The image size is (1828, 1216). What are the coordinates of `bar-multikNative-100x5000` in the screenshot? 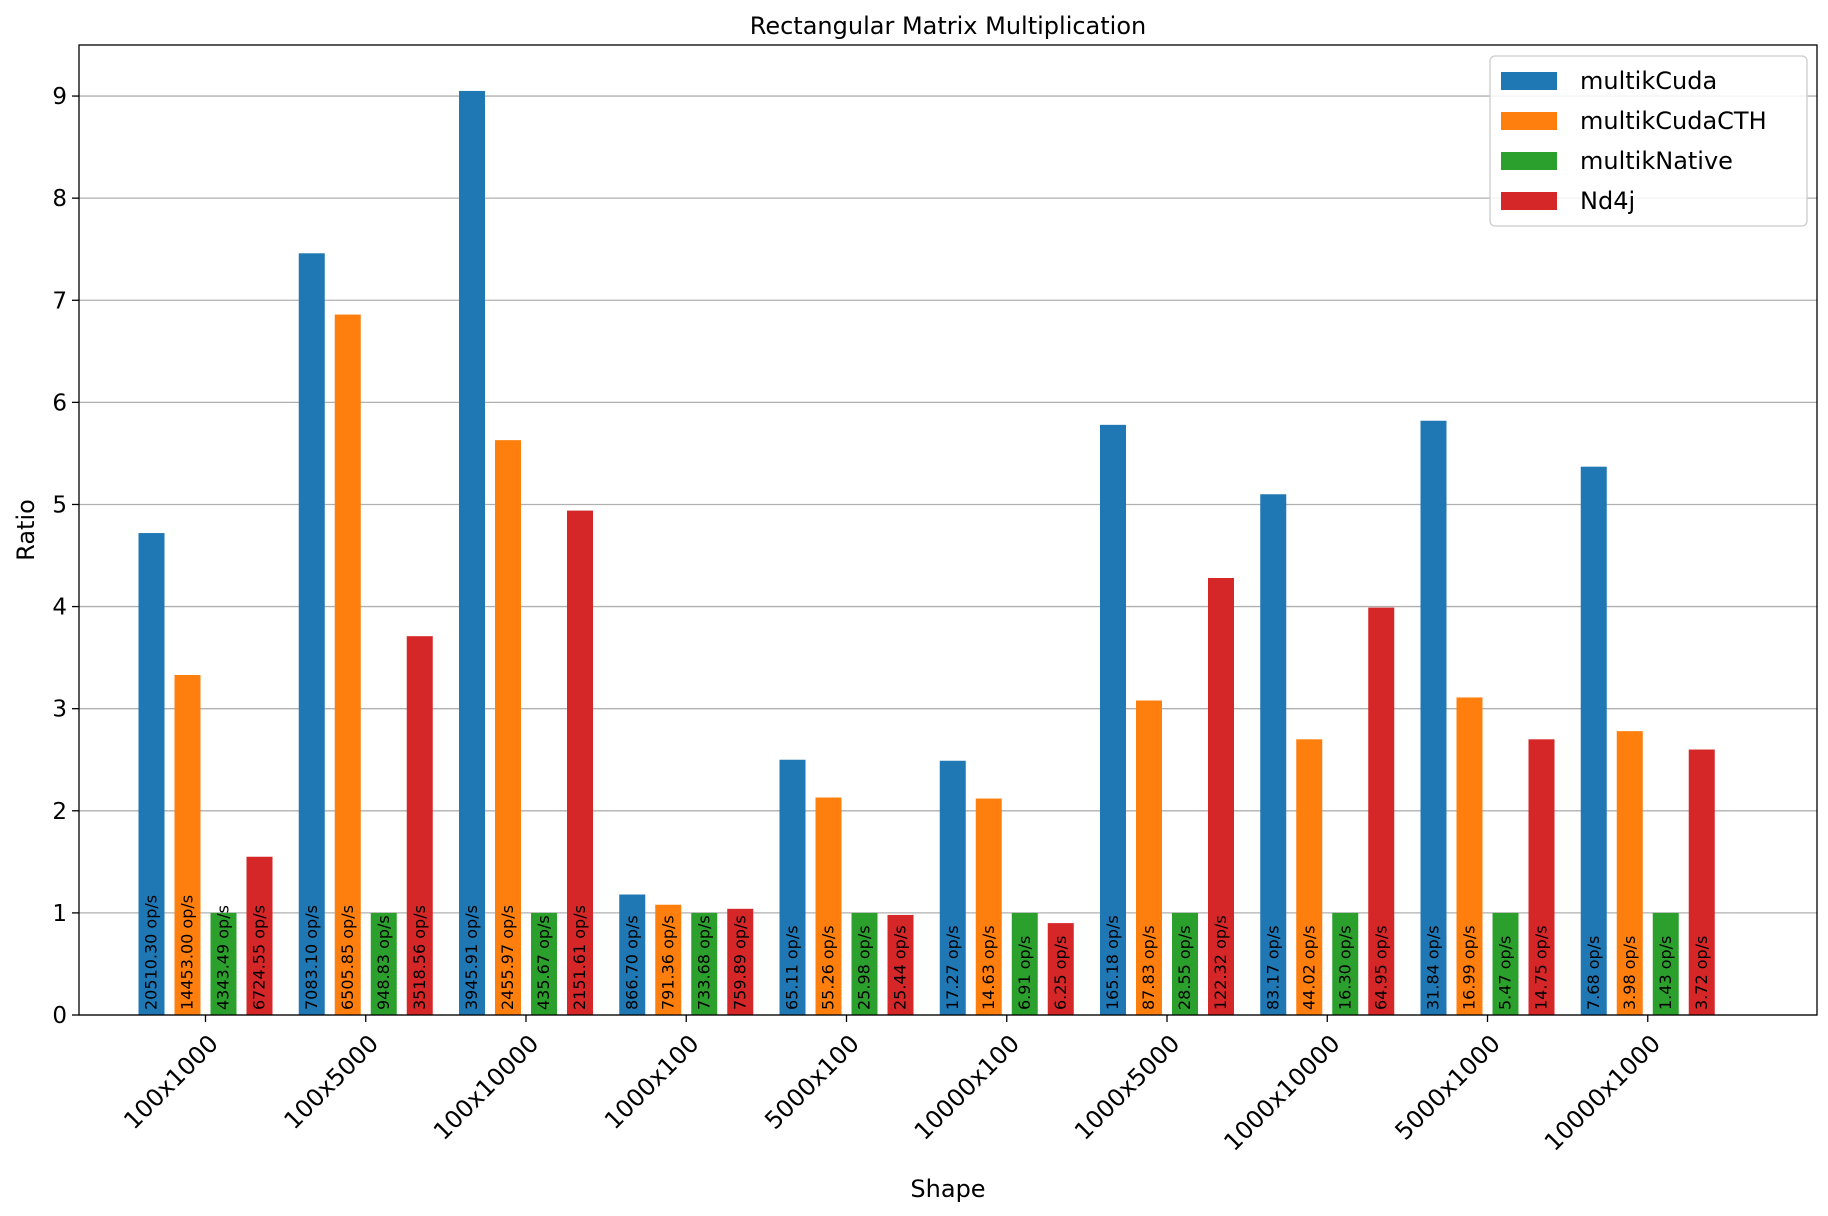 It's located at (383, 963).